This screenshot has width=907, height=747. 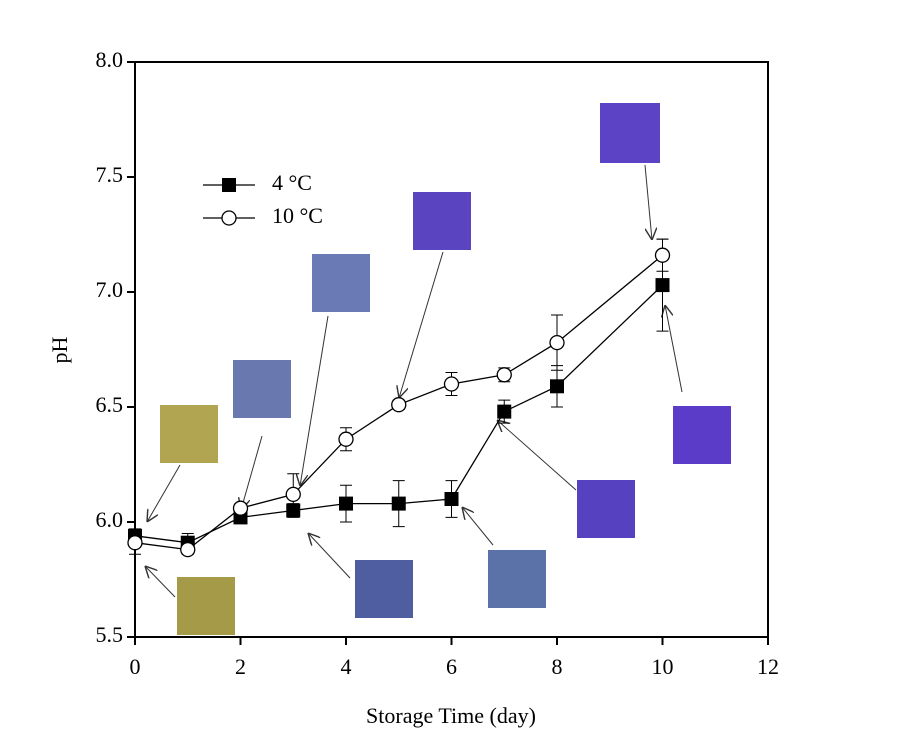 I want to click on y-axis-label: pH, so click(x=59, y=349).